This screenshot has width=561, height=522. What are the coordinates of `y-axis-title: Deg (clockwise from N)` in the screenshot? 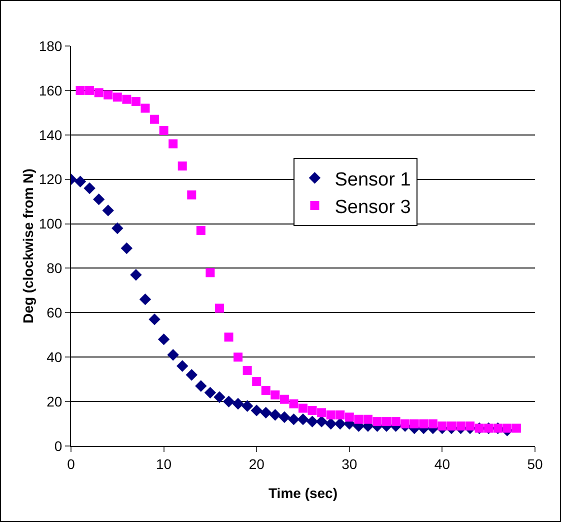 It's located at (28, 246).